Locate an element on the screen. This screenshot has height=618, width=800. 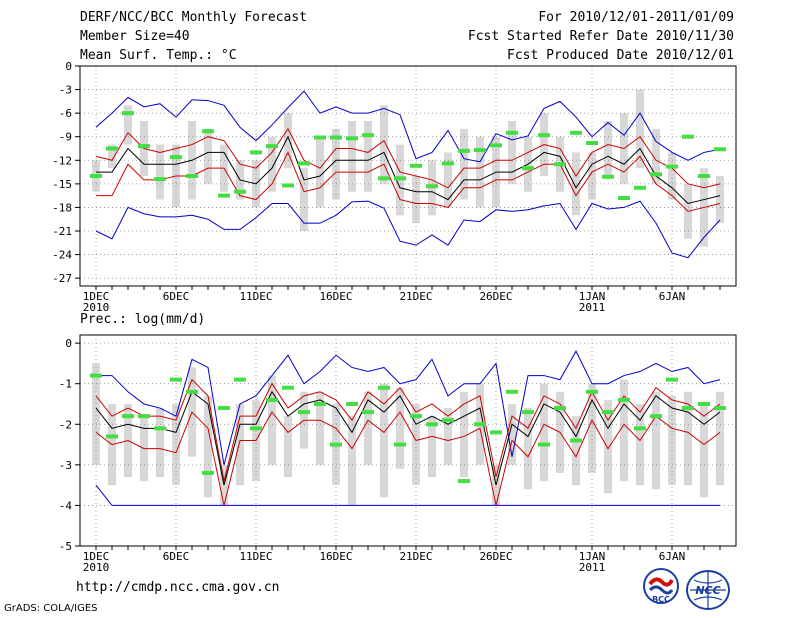
y-tick-label: -18 is located at coordinates (62, 207).